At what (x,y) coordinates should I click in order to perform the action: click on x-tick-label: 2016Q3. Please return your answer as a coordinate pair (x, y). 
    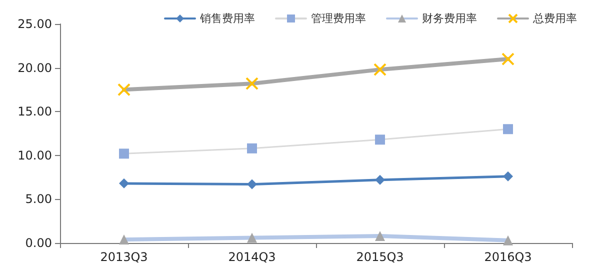
    Looking at the image, I should click on (508, 257).